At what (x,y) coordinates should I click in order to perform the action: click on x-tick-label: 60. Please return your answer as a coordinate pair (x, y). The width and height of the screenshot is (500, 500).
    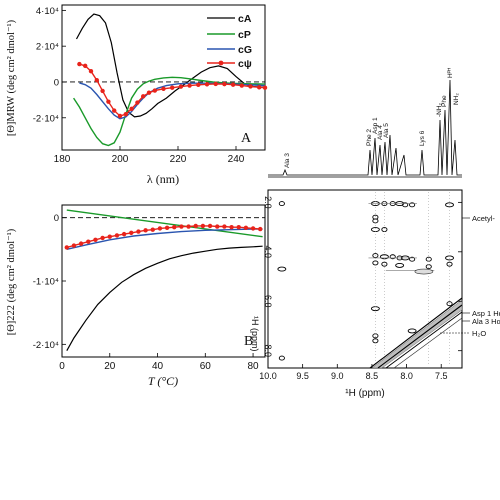
    Looking at the image, I should click on (206, 366).